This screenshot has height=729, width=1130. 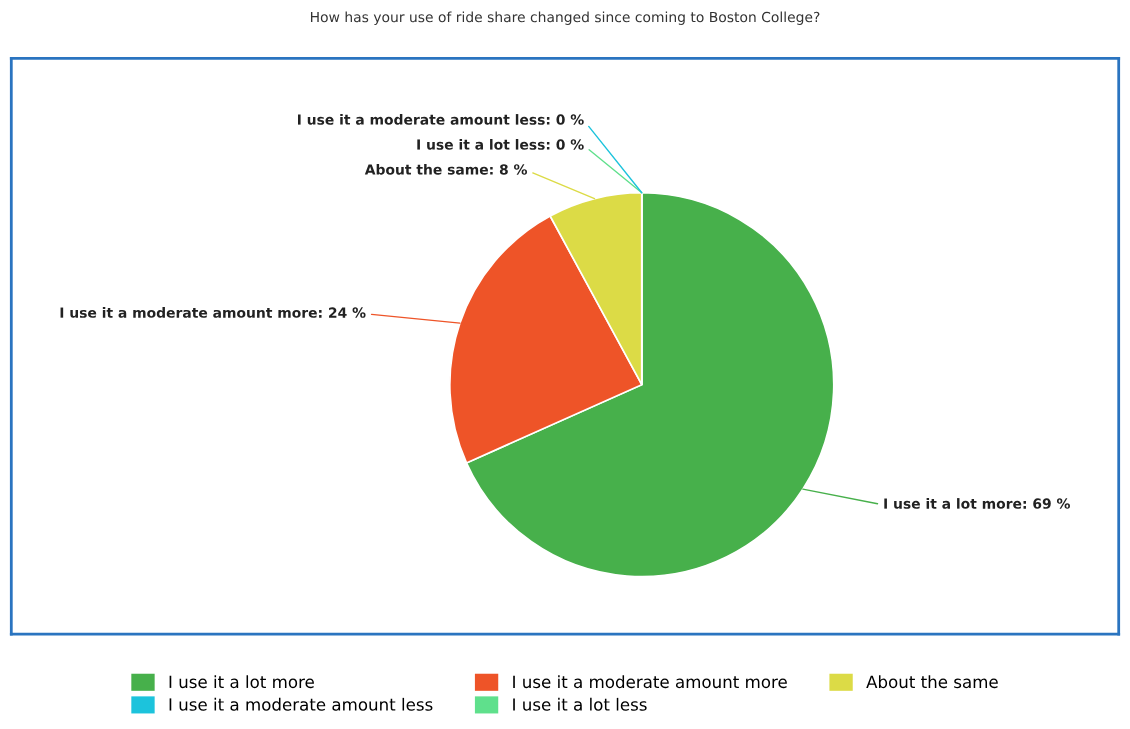 What do you see at coordinates (213, 312) in the screenshot?
I see `data-label: I use it a moderate amount more: 24 %` at bounding box center [213, 312].